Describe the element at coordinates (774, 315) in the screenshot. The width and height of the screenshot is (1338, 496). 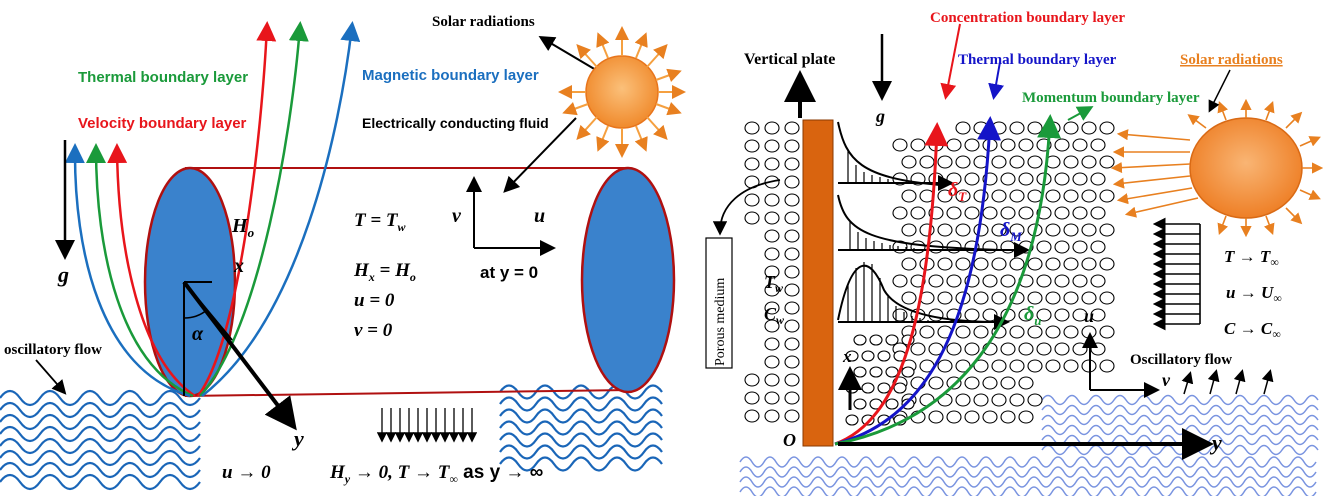
I see `Cw-symbol: Cw` at that location.